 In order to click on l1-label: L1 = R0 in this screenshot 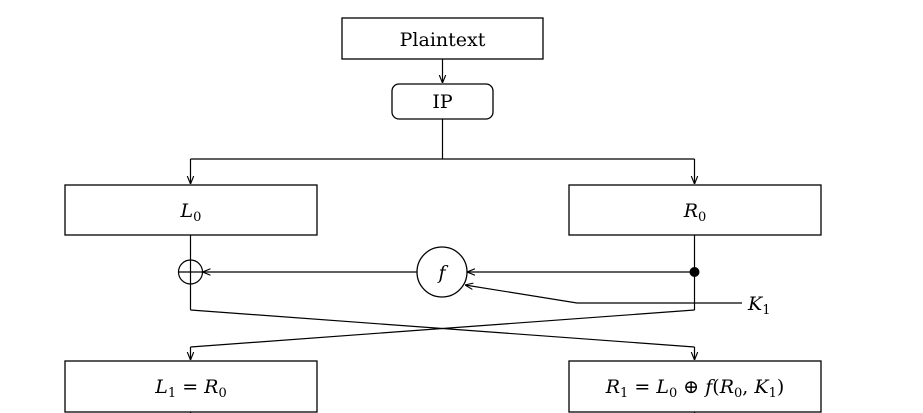, I will do `click(190, 388)`.